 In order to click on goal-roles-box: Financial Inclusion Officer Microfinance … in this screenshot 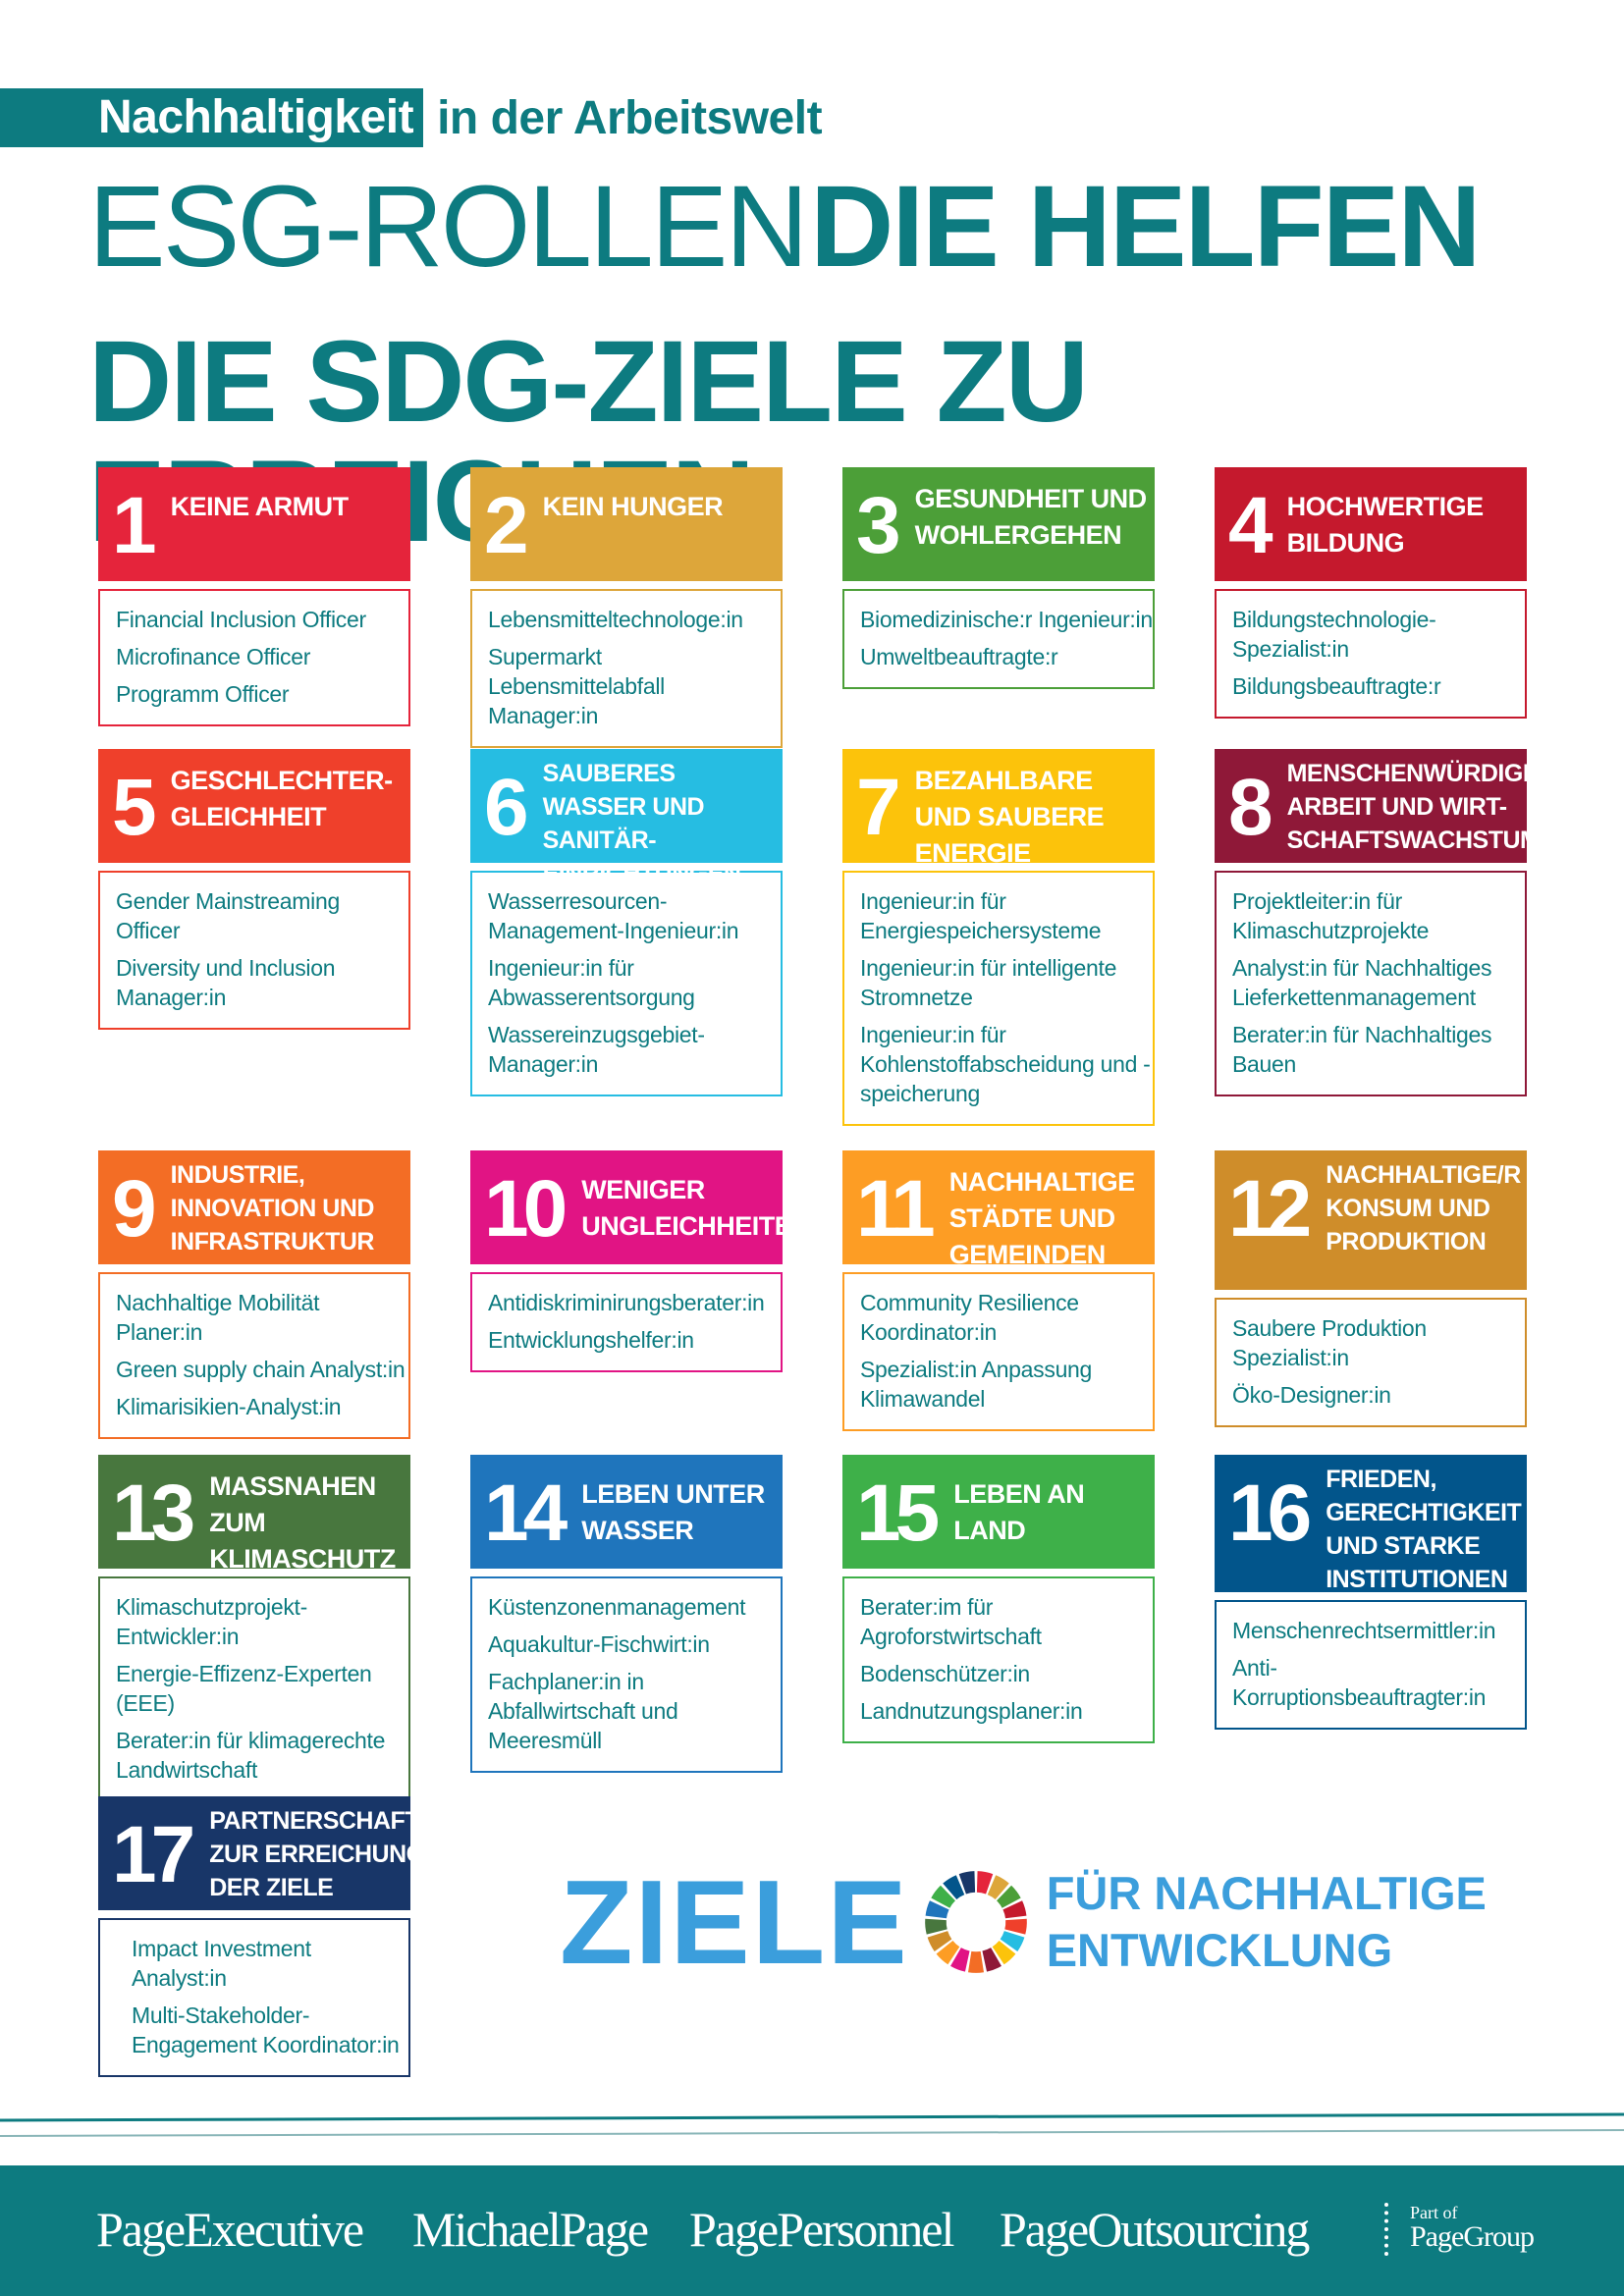, I will do `click(254, 657)`.